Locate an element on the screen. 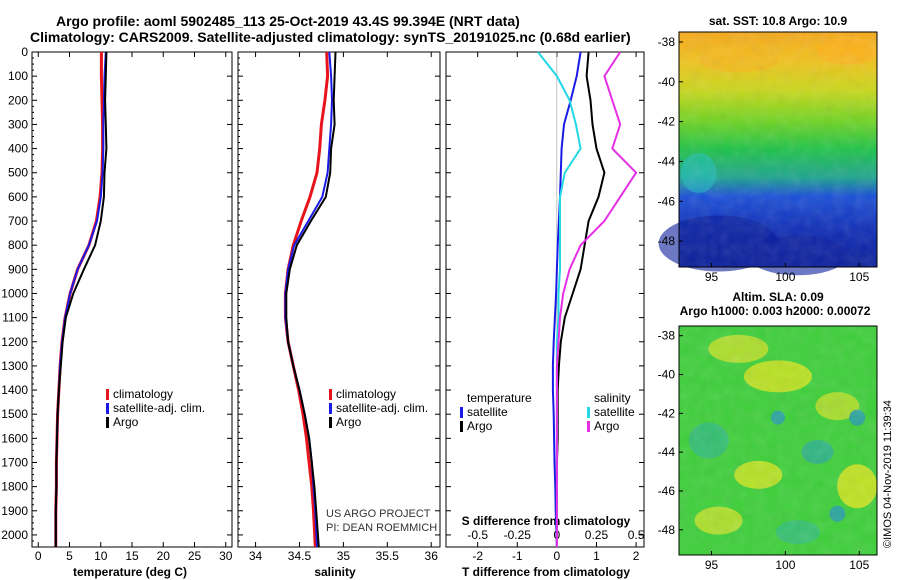 This screenshot has width=900, height=580. x-tick-label: 35 is located at coordinates (344, 556).